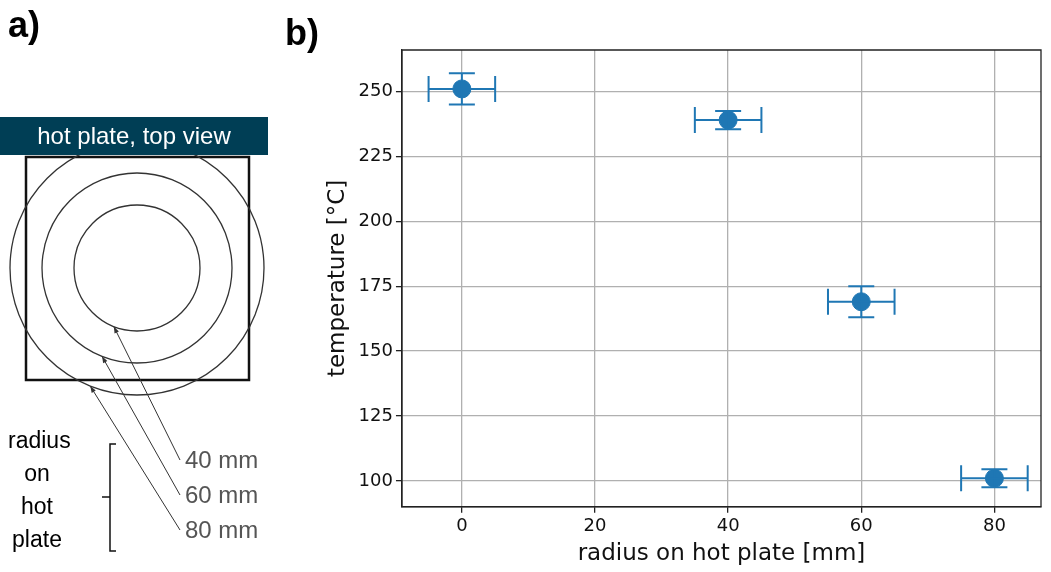 This screenshot has height=572, width=1051. What do you see at coordinates (462, 525) in the screenshot?
I see `x-tick-label: 0` at bounding box center [462, 525].